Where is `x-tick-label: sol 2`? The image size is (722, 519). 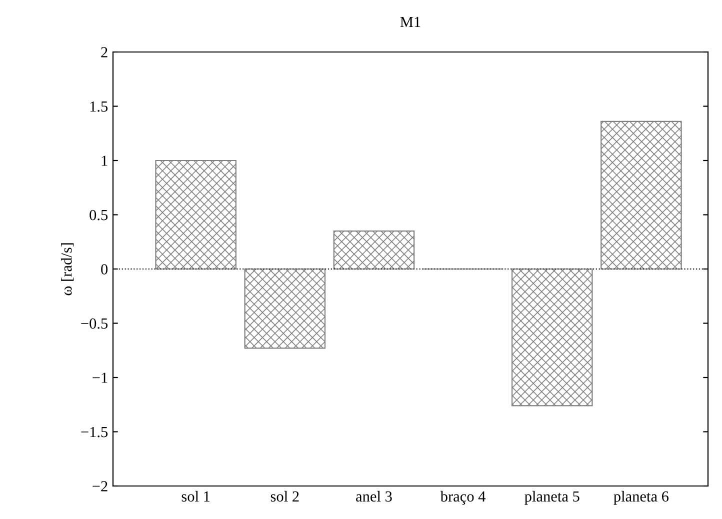
x-tick-label: sol 2 is located at coordinates (284, 496).